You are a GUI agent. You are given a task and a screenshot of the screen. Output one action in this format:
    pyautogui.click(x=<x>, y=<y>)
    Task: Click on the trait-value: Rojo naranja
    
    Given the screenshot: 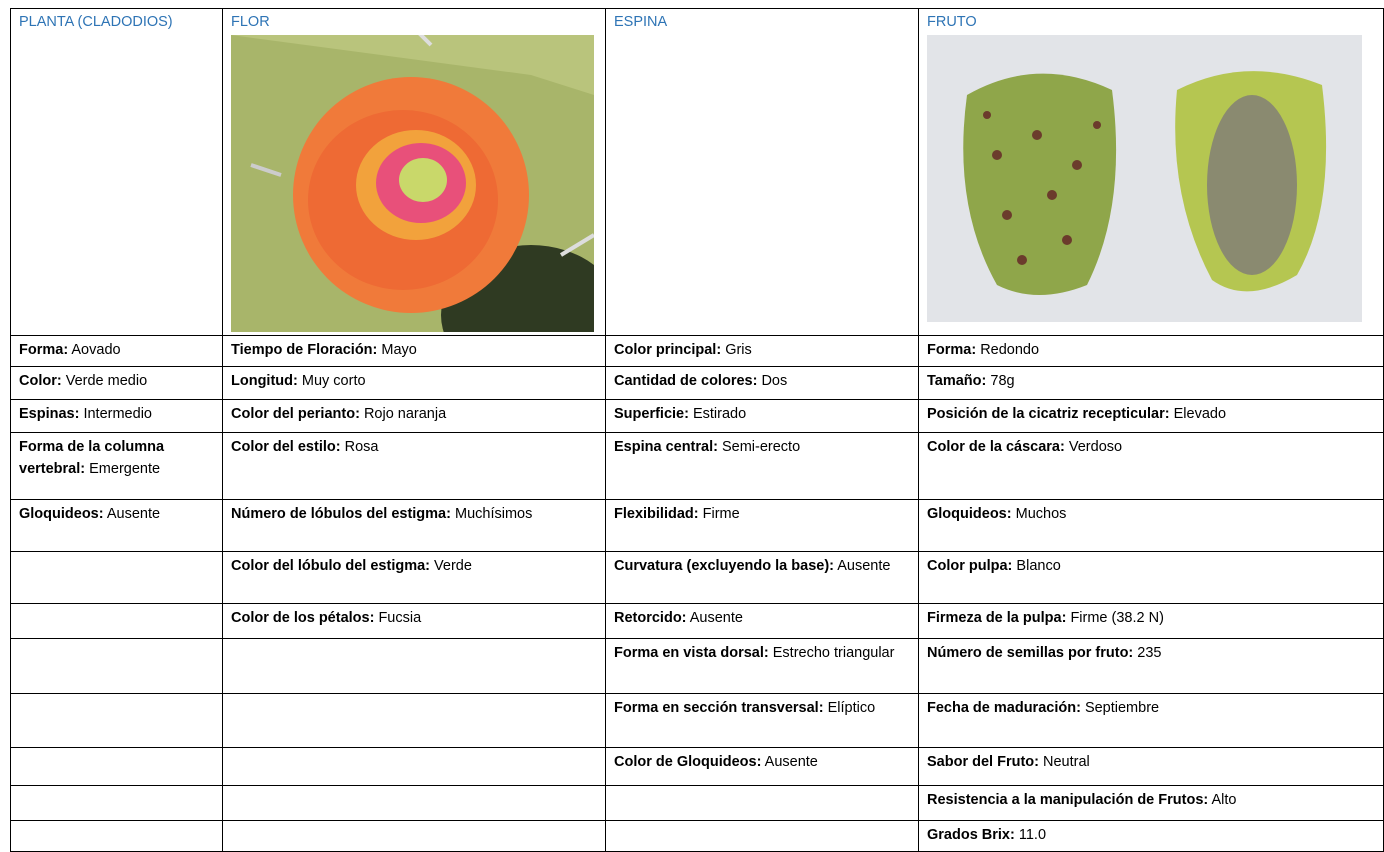 What is the action you would take?
    pyautogui.click(x=405, y=414)
    